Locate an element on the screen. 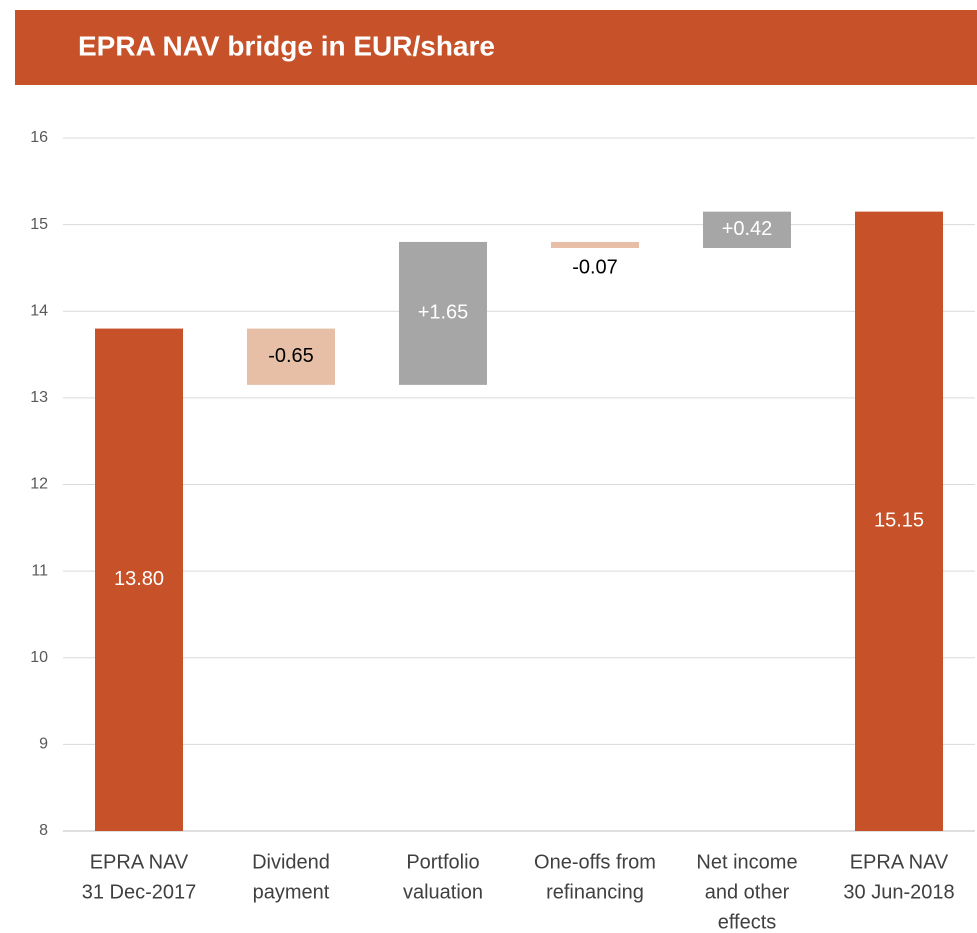 Image resolution: width=977 pixels, height=933 pixels. x-tick-label: 30 Jun-2018 is located at coordinates (898, 892).